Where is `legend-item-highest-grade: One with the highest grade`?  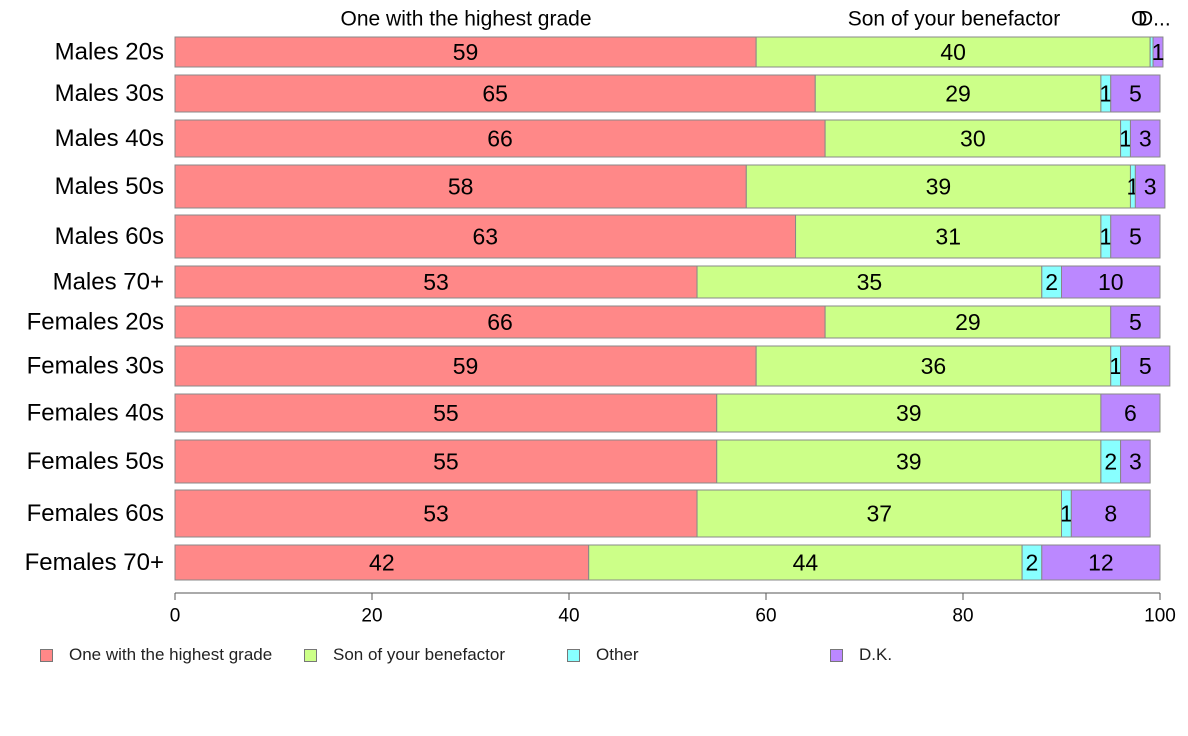
legend-item-highest-grade: One with the highest grade is located at coordinates (156, 655).